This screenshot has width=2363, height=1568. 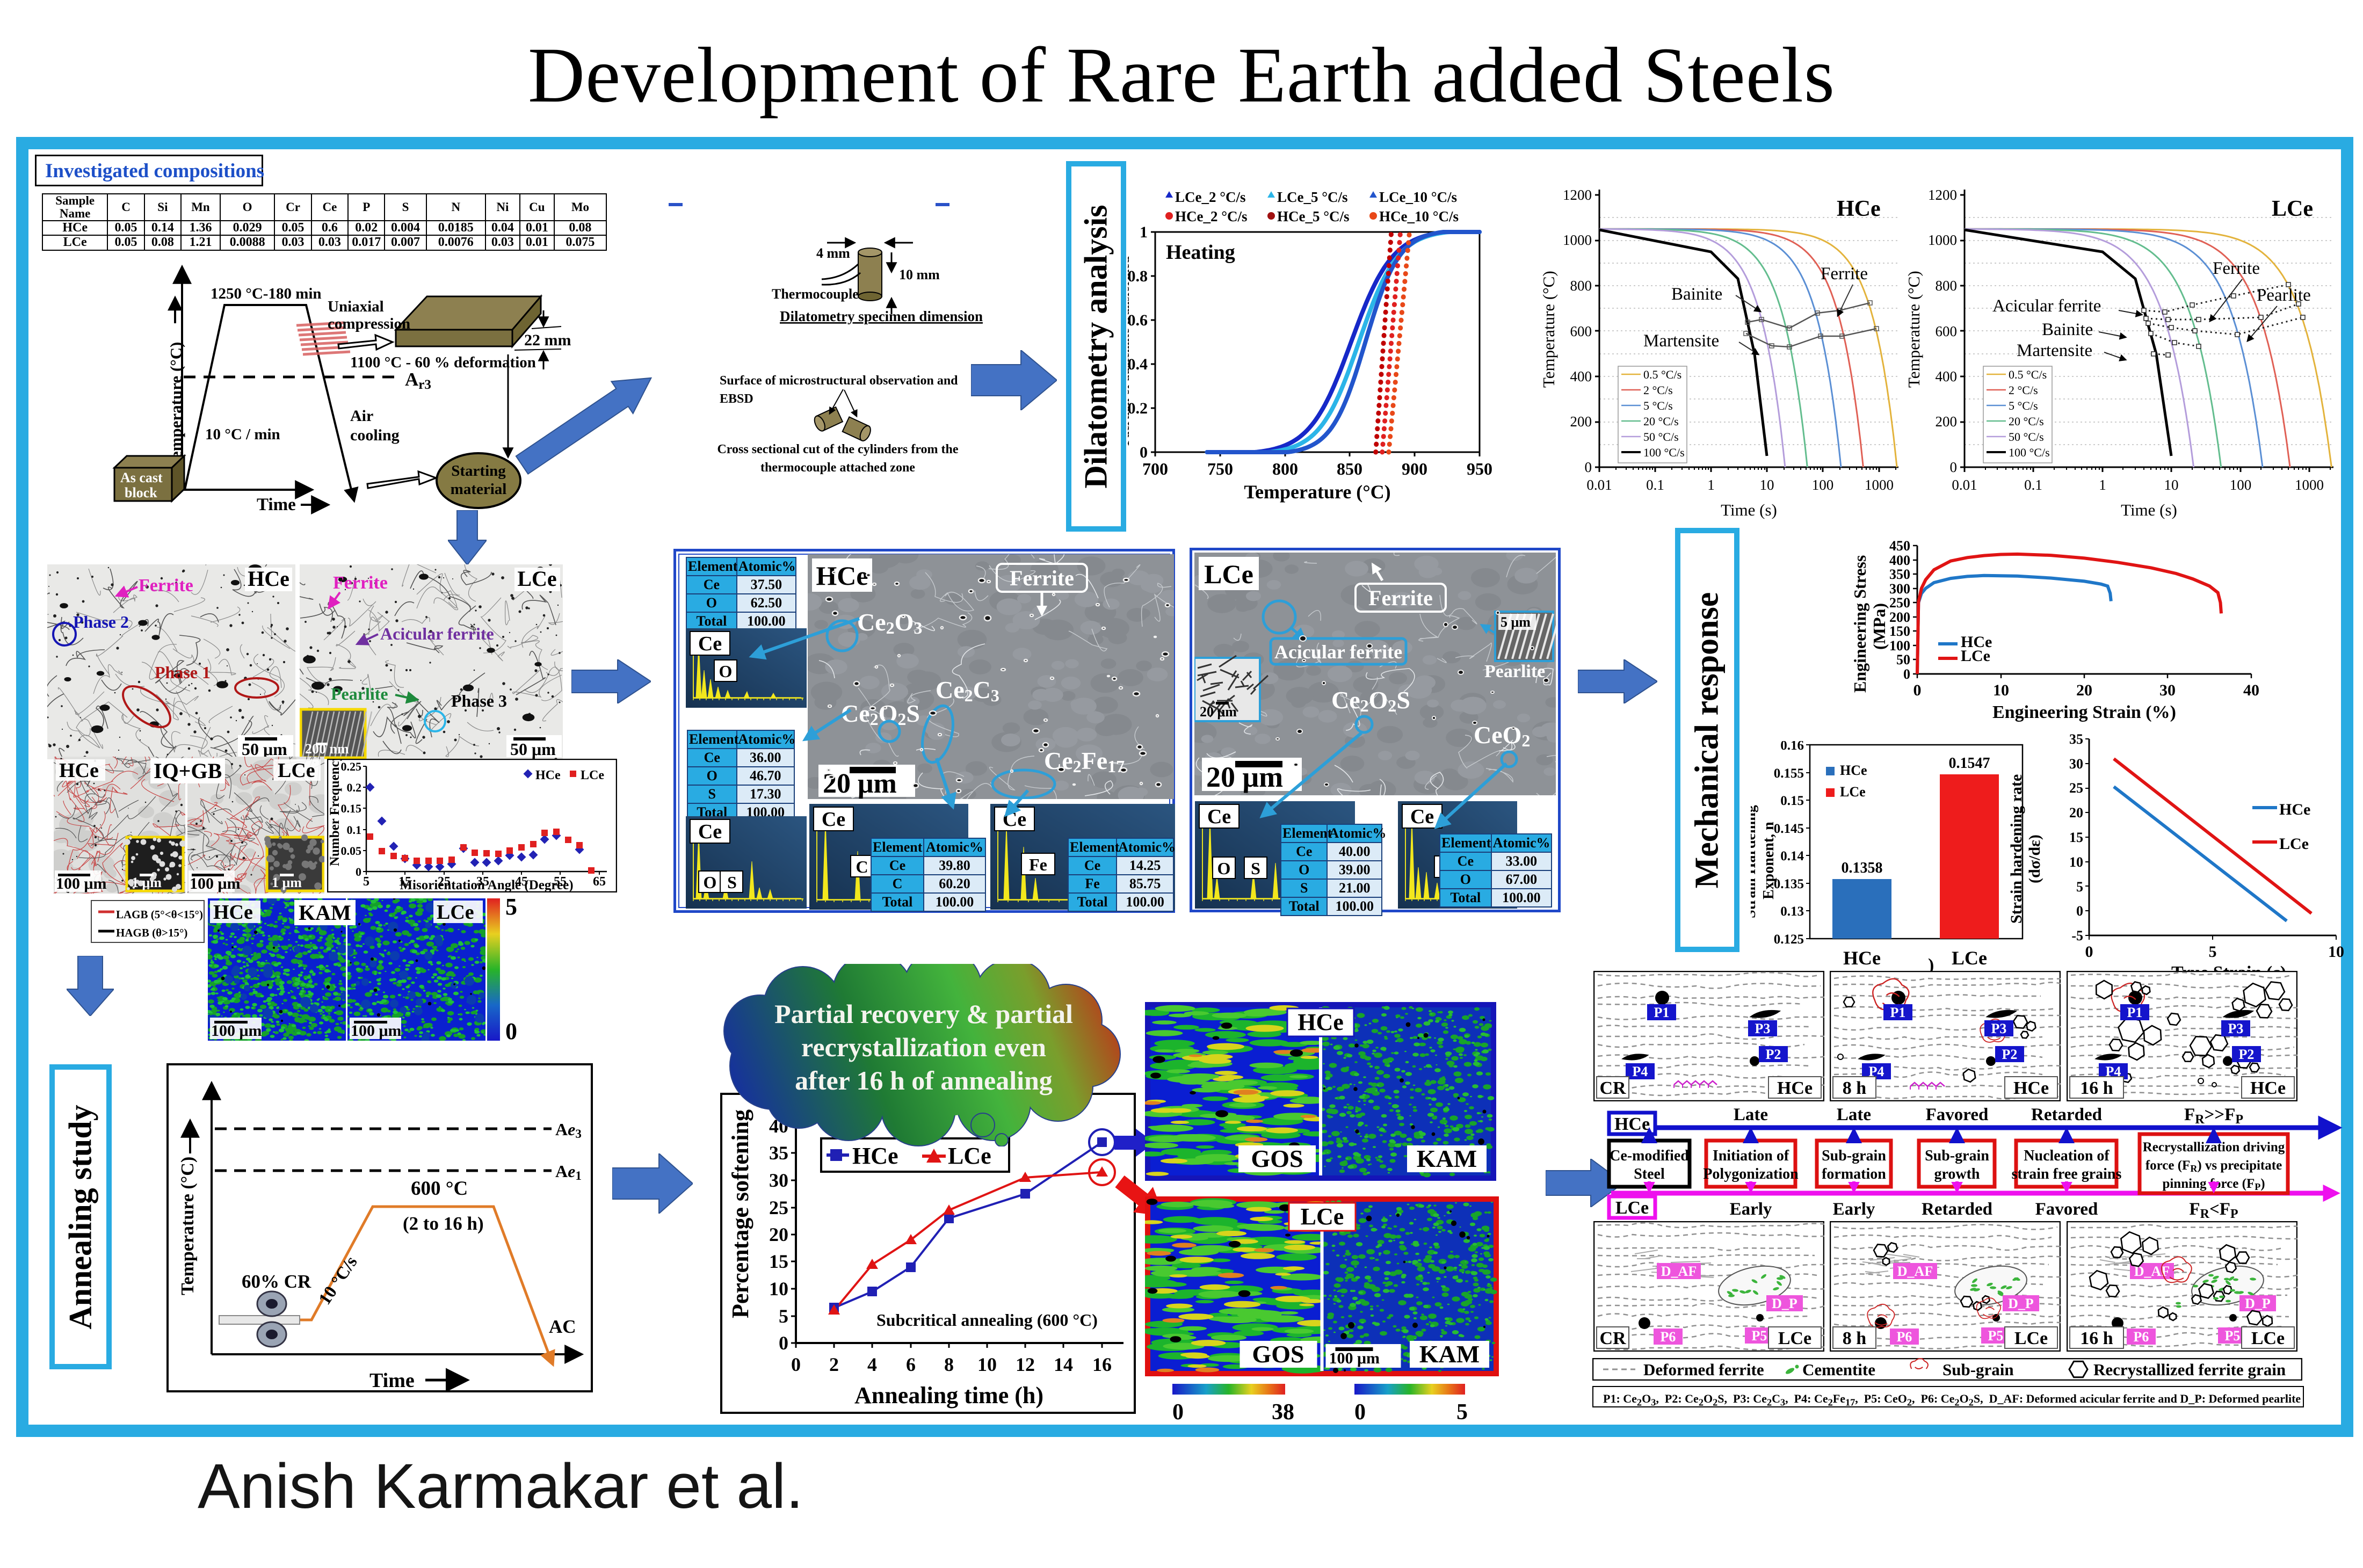 What do you see at coordinates (2084, 690) in the screenshot?
I see `svg-text: 20` at bounding box center [2084, 690].